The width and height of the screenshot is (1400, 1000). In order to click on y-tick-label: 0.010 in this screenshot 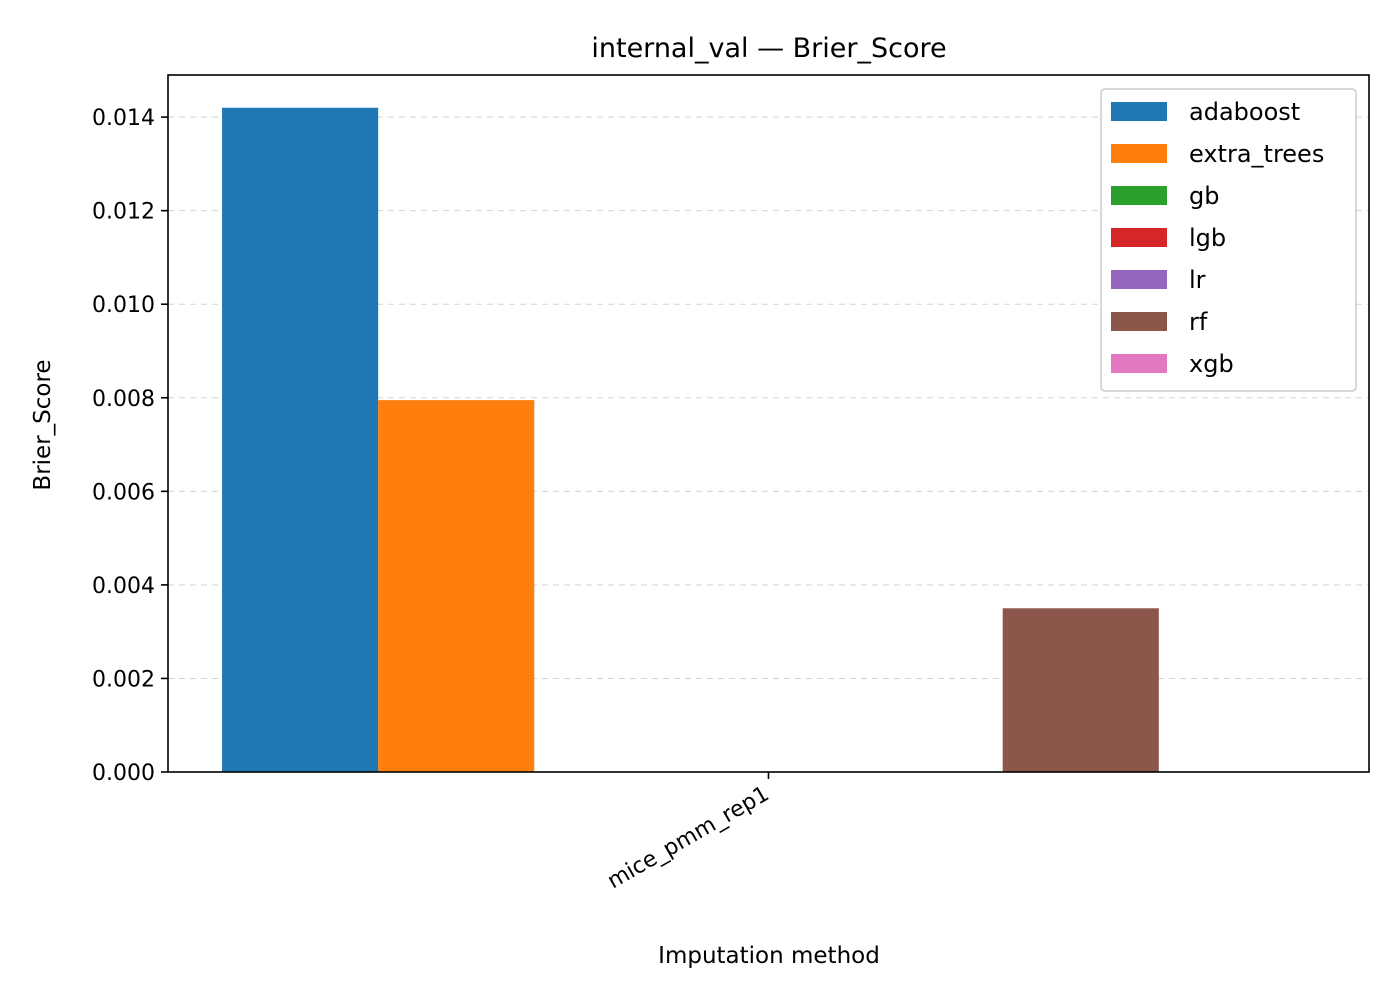, I will do `click(123, 305)`.